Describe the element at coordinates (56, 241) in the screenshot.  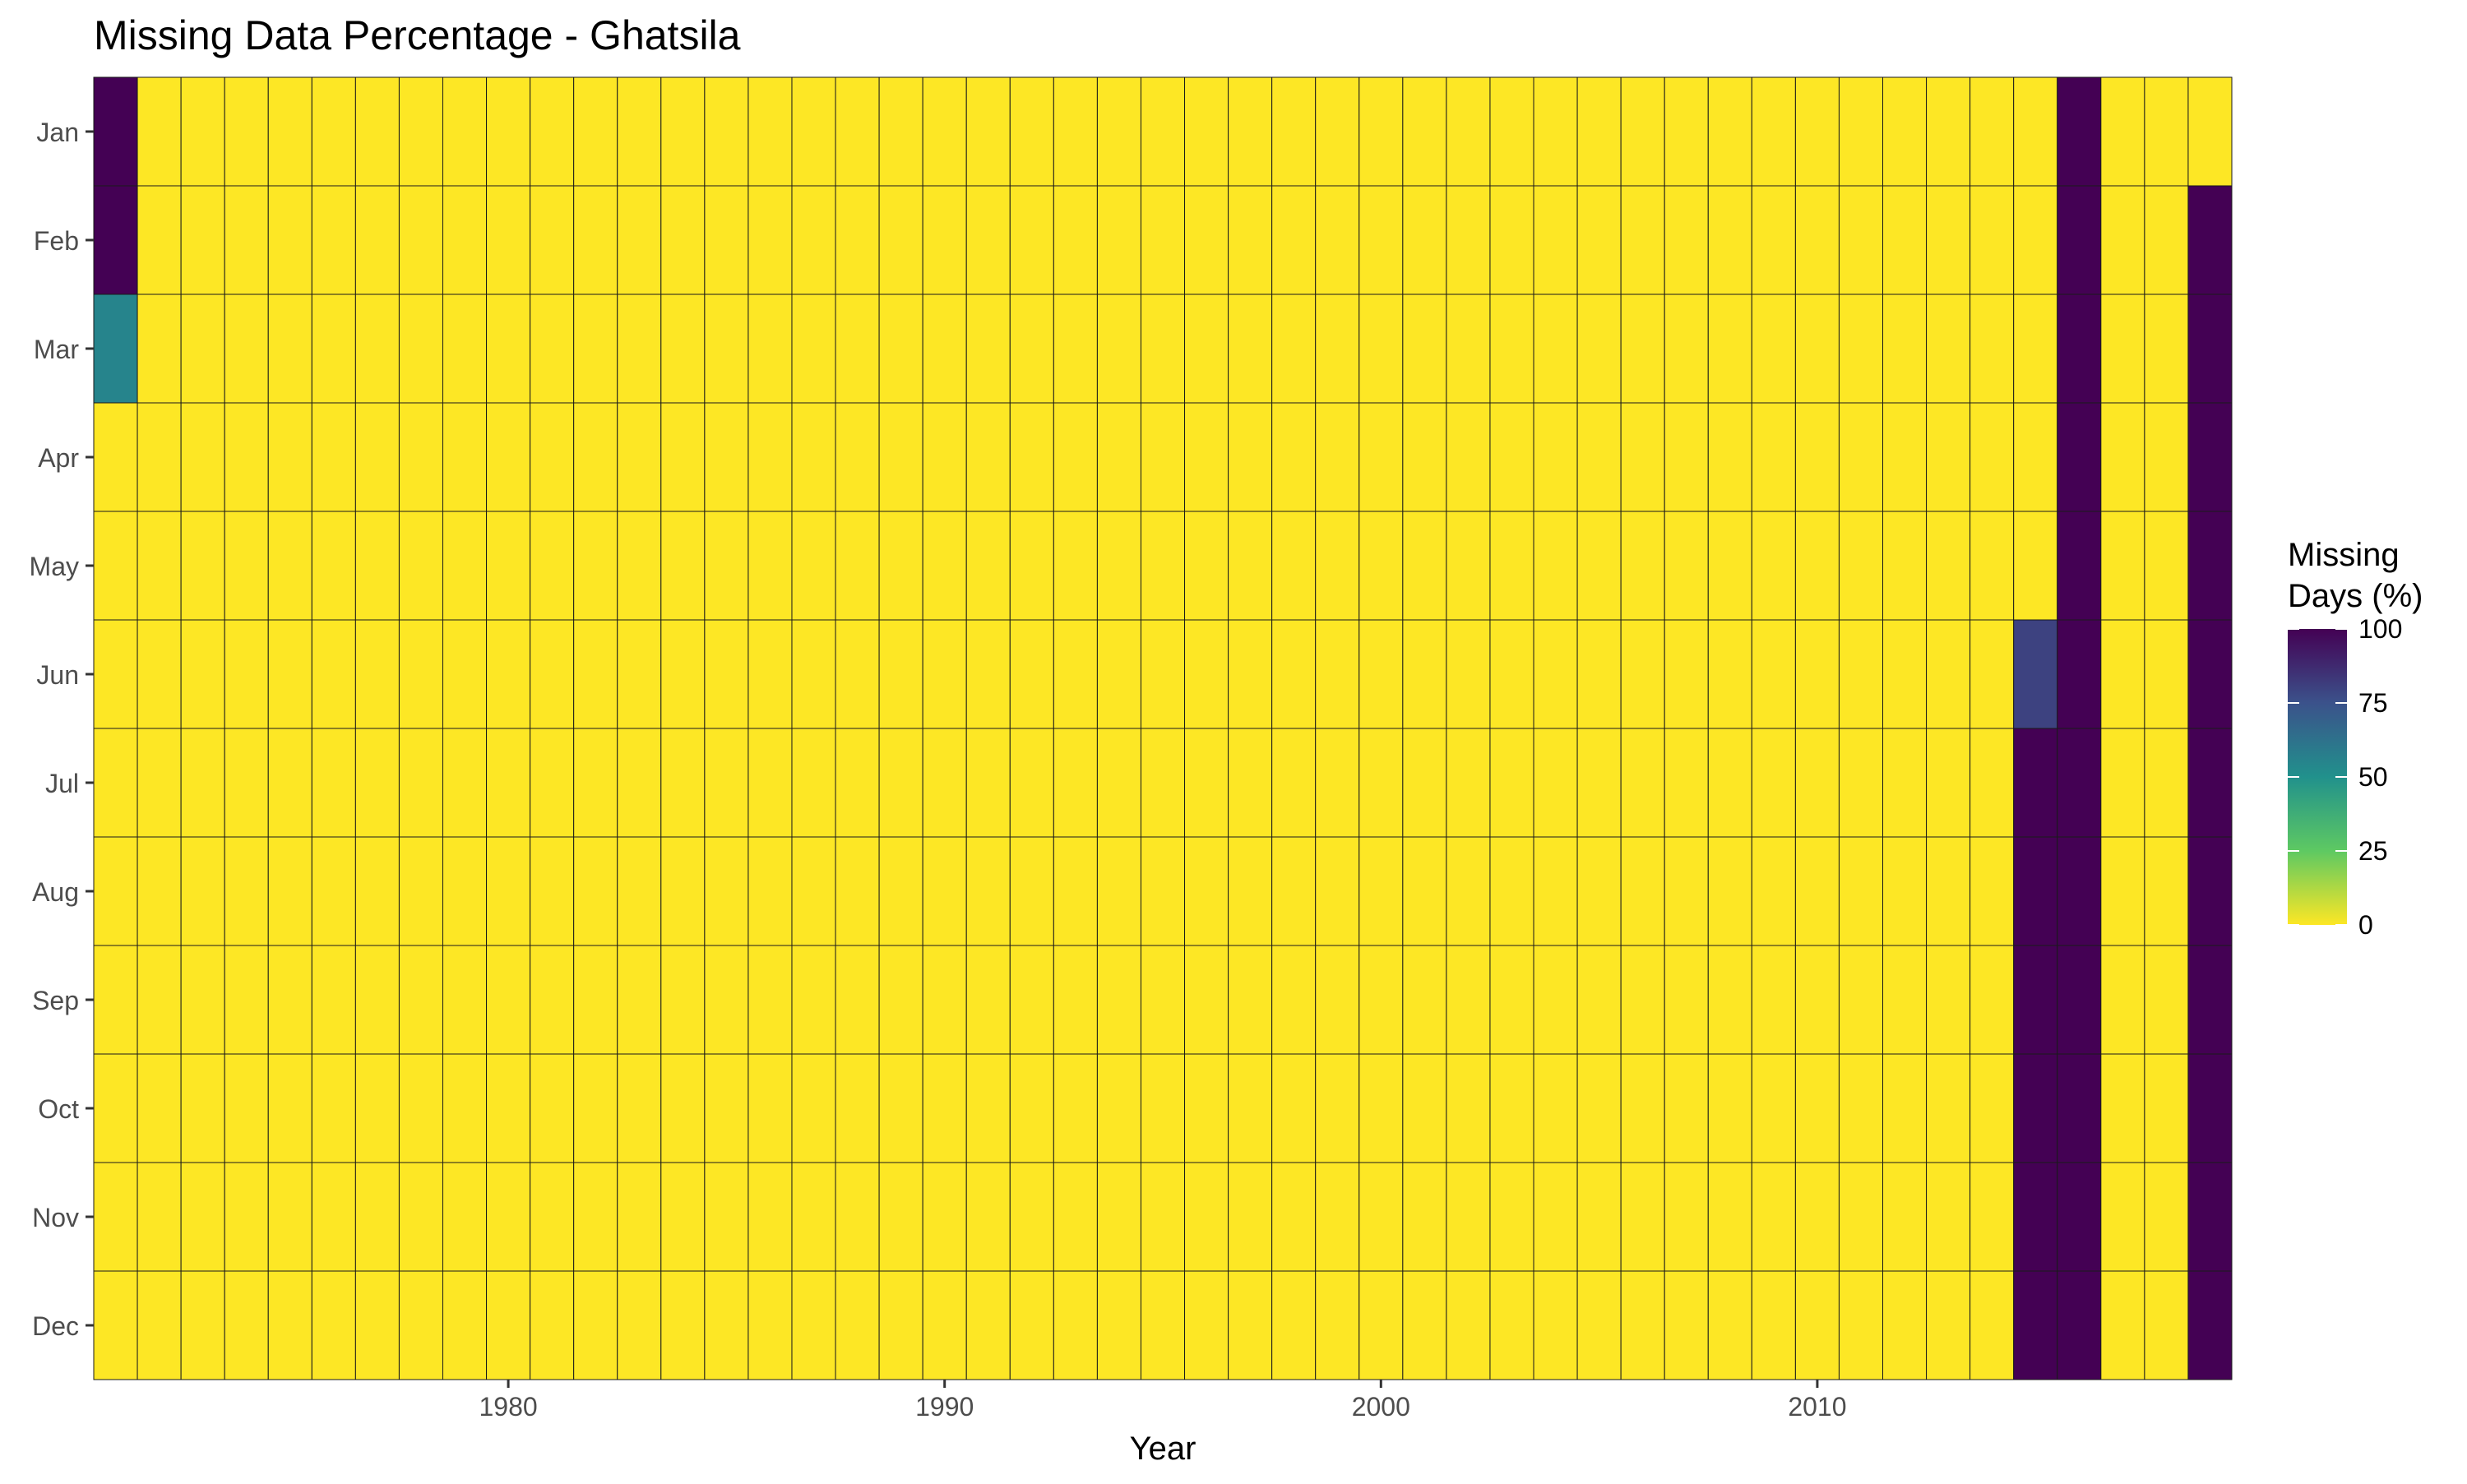
I see `y-tick-label: Feb` at that location.